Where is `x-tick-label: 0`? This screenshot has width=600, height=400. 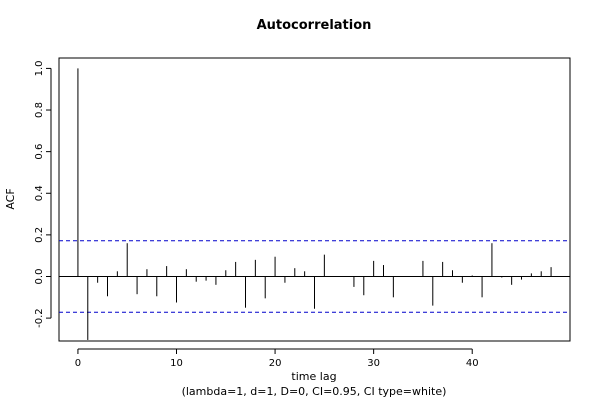 x-tick-label: 0 is located at coordinates (78, 363).